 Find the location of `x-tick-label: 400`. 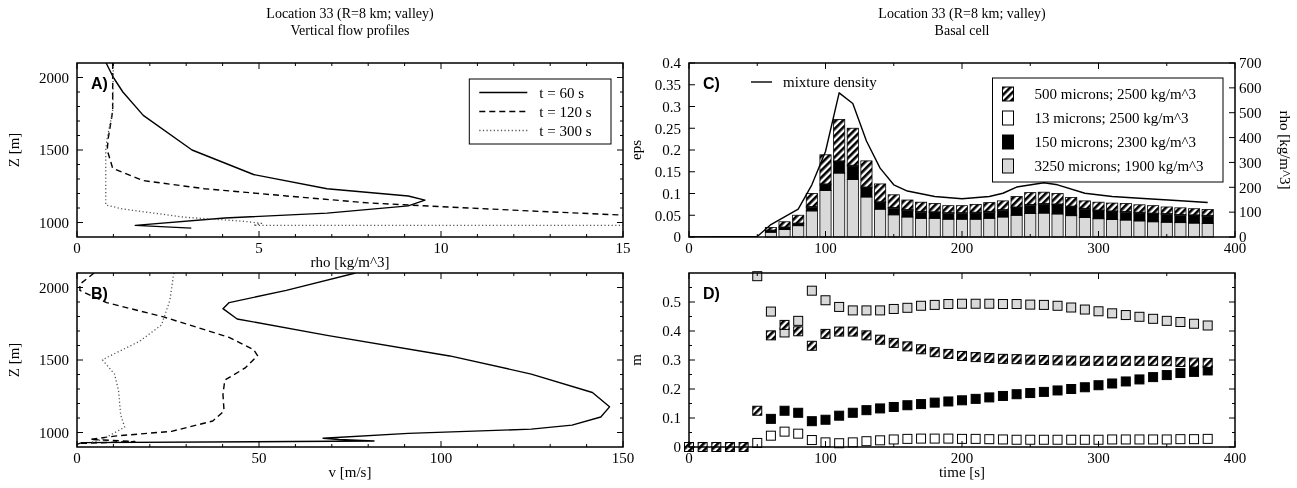

x-tick-label: 400 is located at coordinates (1235, 458).